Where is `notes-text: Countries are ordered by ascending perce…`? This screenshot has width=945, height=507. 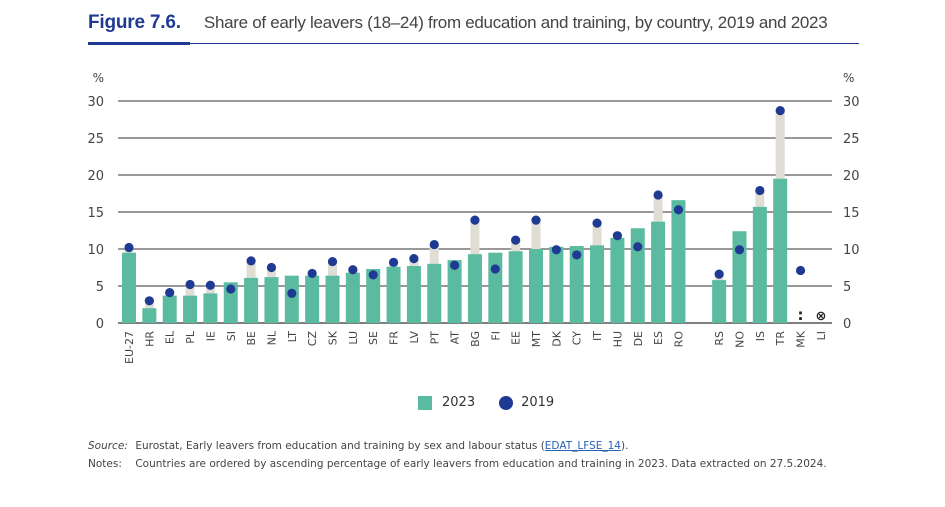 notes-text: Countries are ordered by ascending perce… is located at coordinates (481, 464).